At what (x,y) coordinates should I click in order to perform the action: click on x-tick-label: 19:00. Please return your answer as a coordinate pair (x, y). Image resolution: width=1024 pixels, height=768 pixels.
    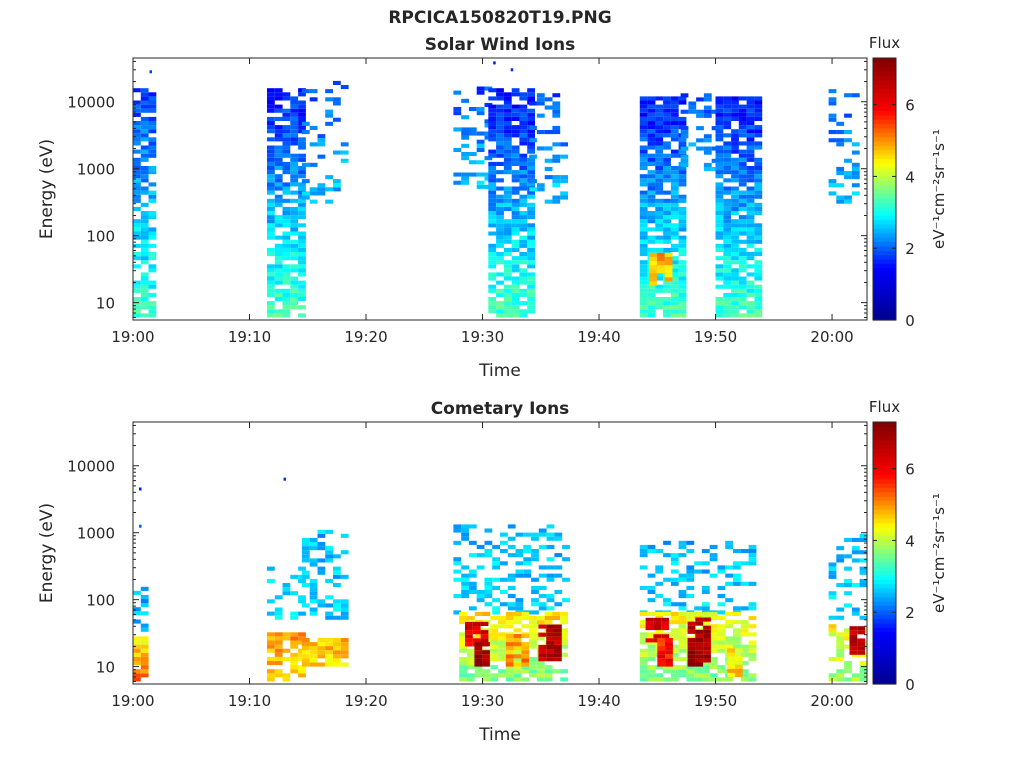
    Looking at the image, I should click on (132, 701).